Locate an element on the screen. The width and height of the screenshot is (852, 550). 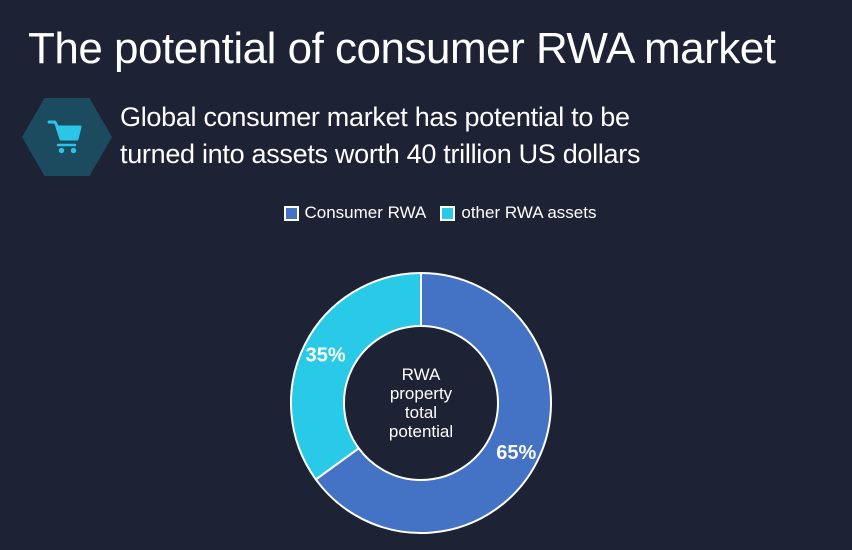
donut-slice-other-rwa-assets is located at coordinates (356, 376).